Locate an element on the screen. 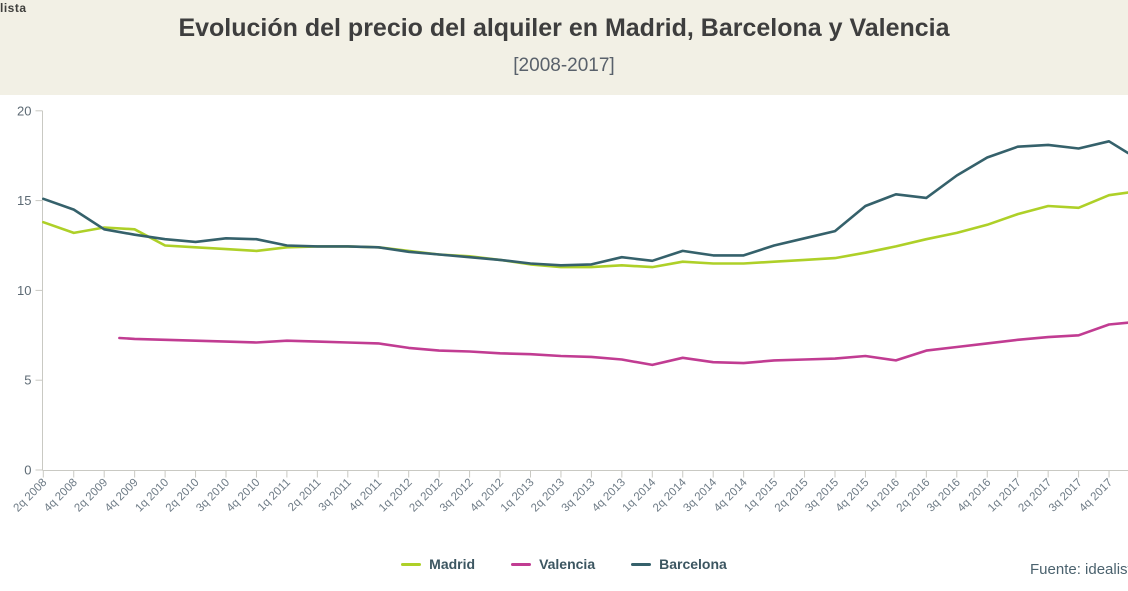 The image size is (1128, 591). legend-label: Valencia is located at coordinates (567, 564).